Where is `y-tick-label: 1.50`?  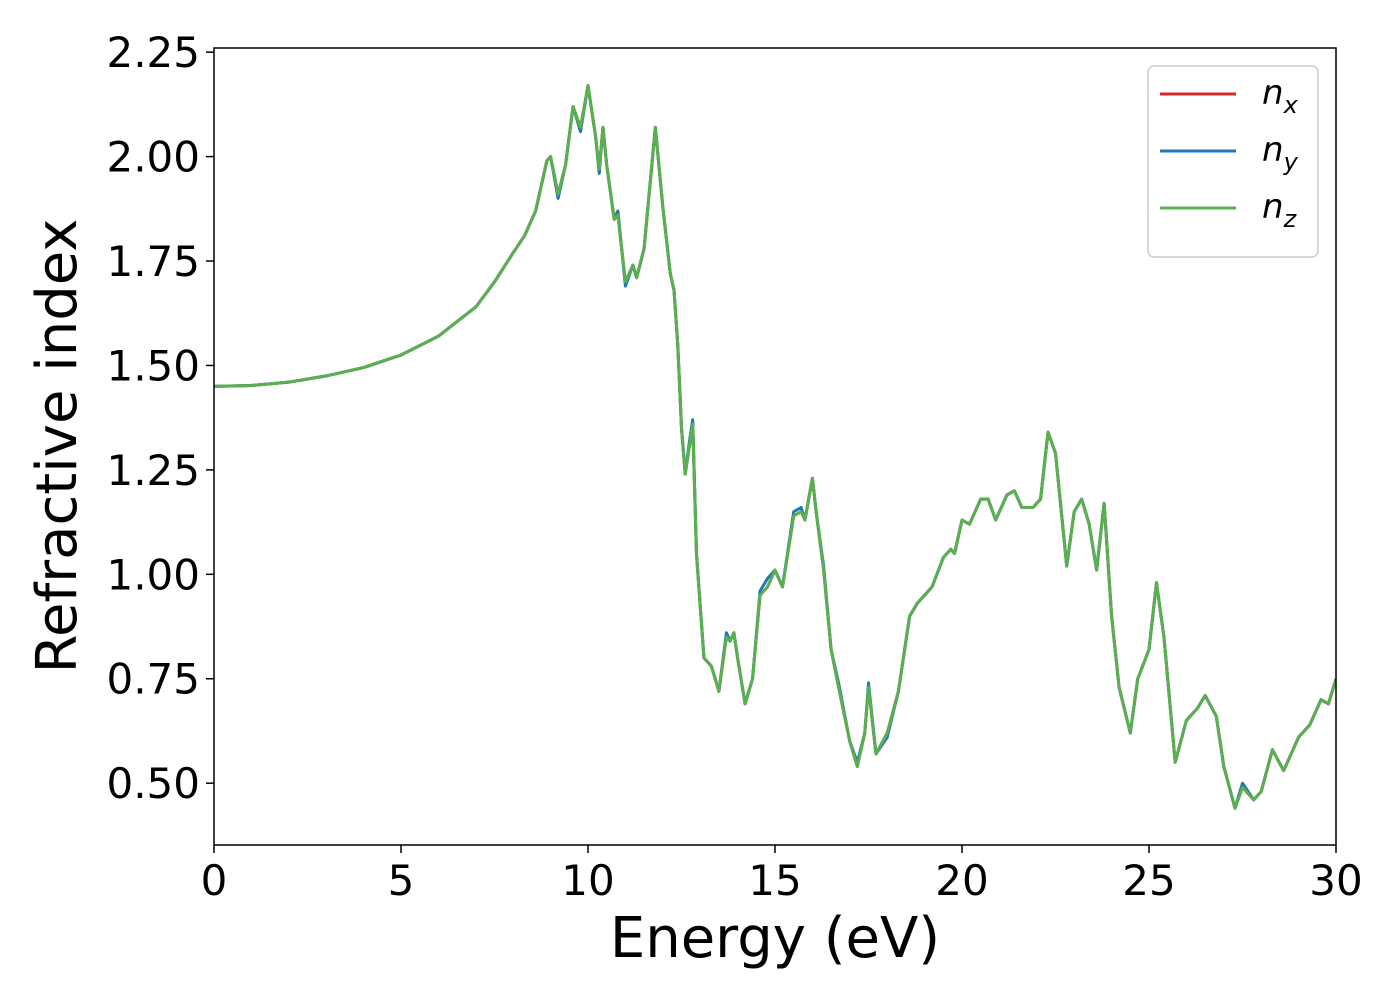 y-tick-label: 1.50 is located at coordinates (153, 365).